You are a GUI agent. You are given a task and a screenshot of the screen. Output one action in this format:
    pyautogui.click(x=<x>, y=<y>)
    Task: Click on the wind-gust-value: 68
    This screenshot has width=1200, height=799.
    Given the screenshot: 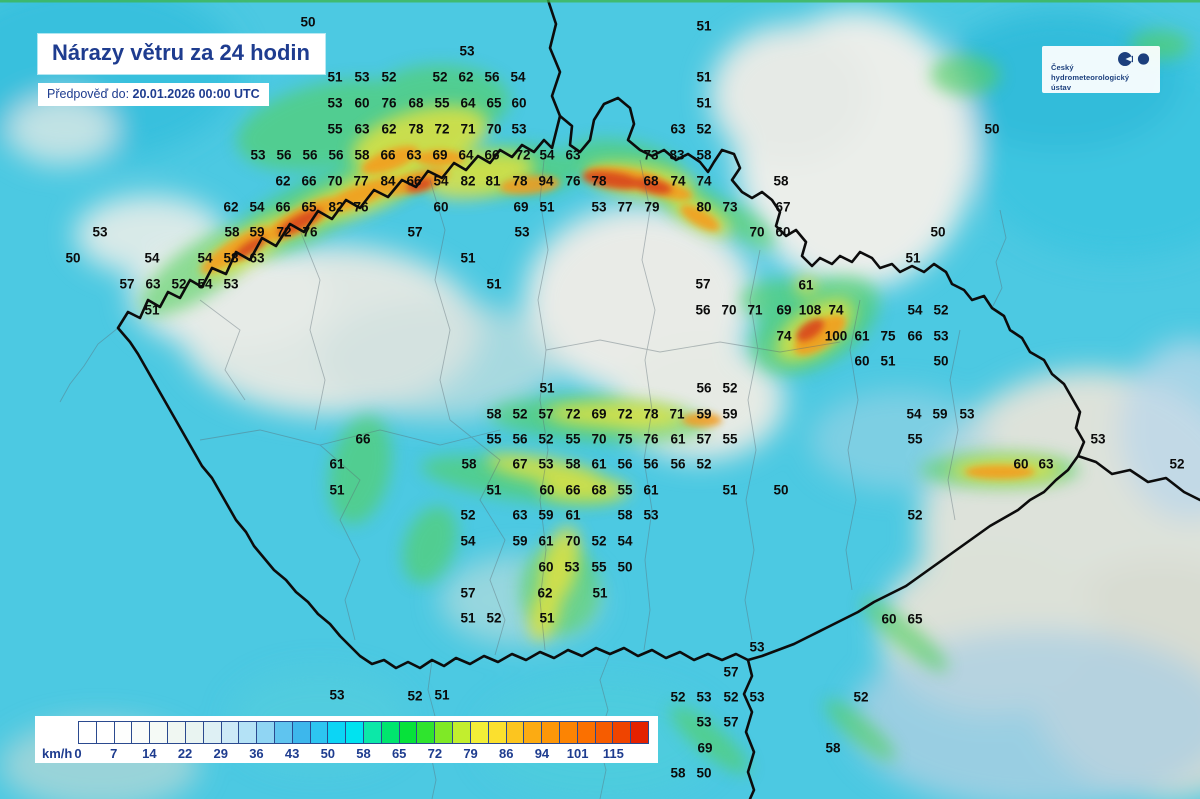 What is the action you would take?
    pyautogui.click(x=416, y=103)
    